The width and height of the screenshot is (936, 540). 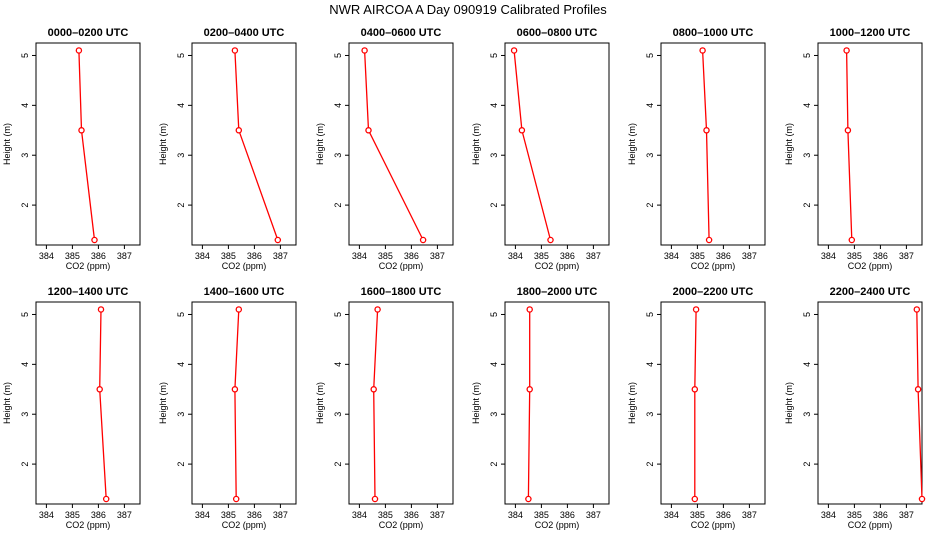 What do you see at coordinates (244, 33) in the screenshot?
I see `panel-title: 0200–0400 UTC` at bounding box center [244, 33].